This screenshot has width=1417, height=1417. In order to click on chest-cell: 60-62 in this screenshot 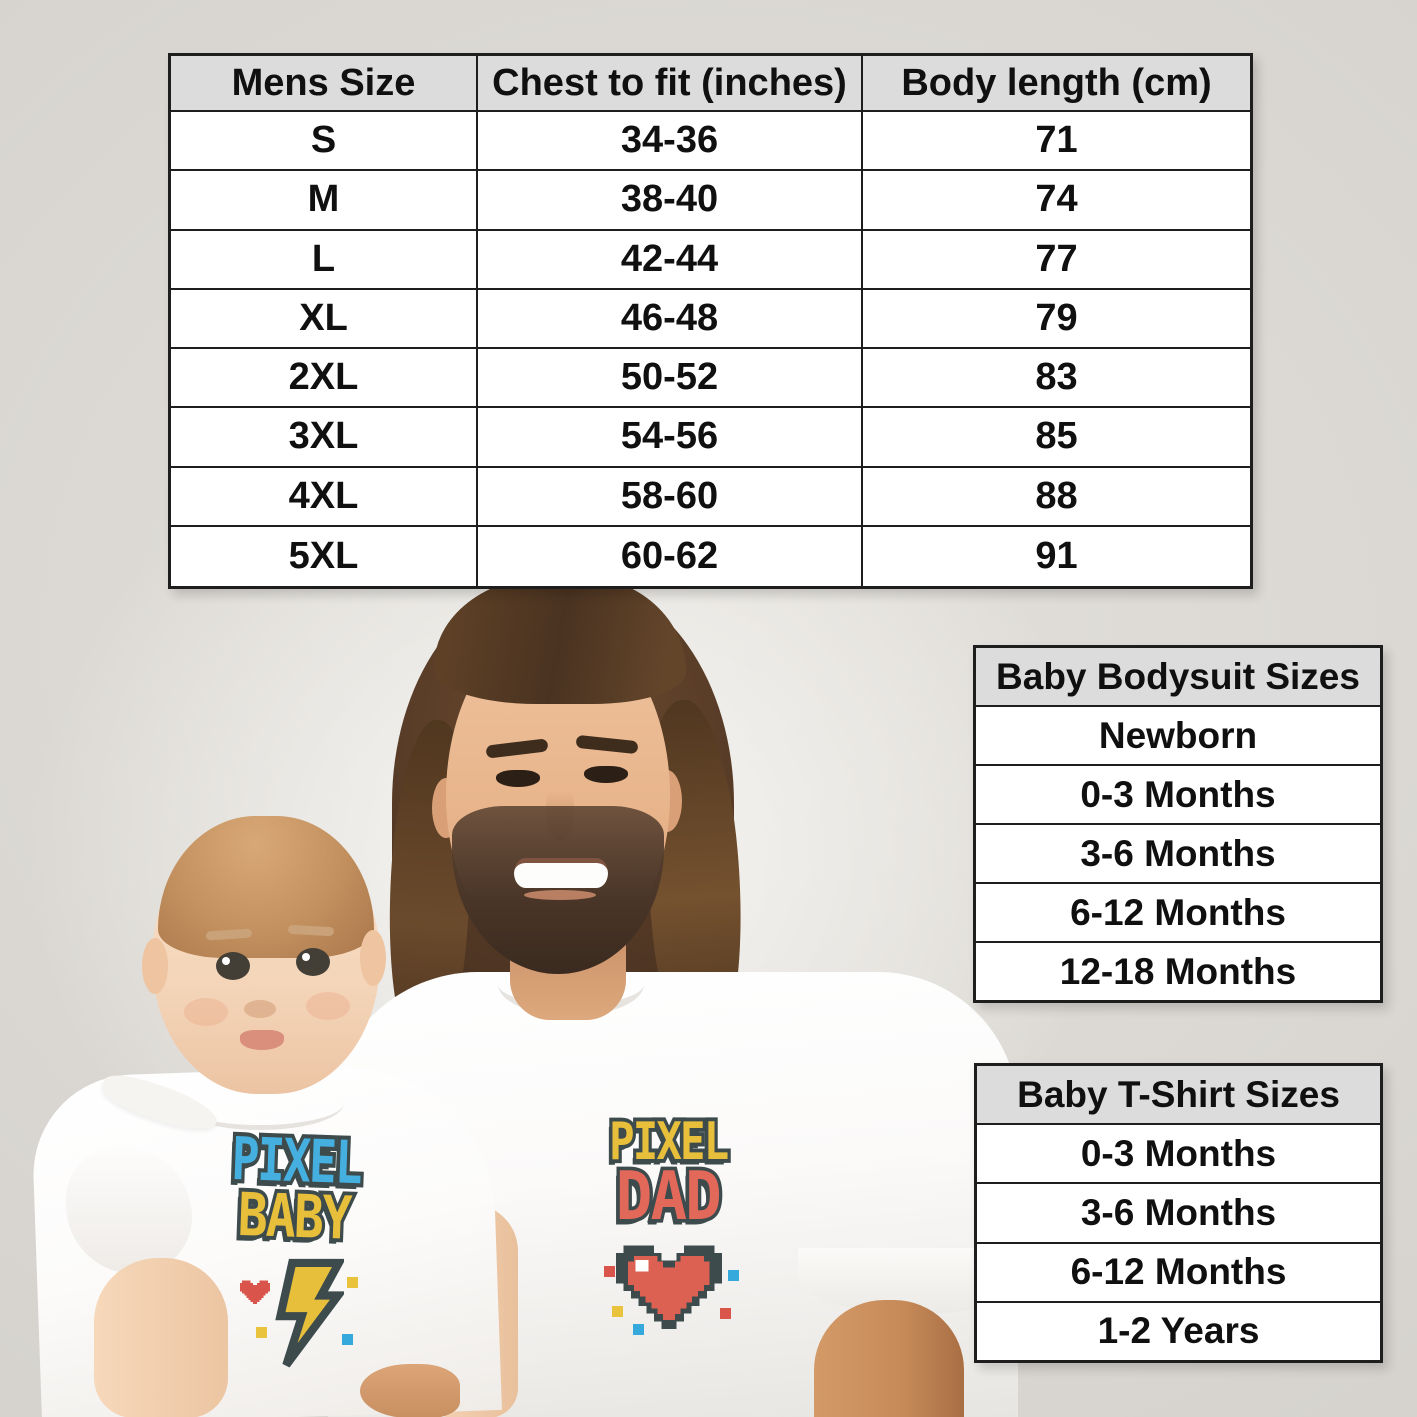, I will do `click(670, 556)`.